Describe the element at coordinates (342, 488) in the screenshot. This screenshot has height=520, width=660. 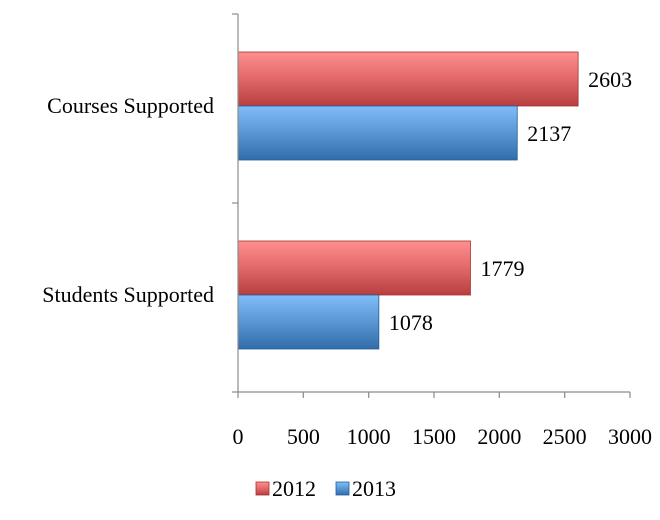
I see `legend-swatch-2013` at that location.